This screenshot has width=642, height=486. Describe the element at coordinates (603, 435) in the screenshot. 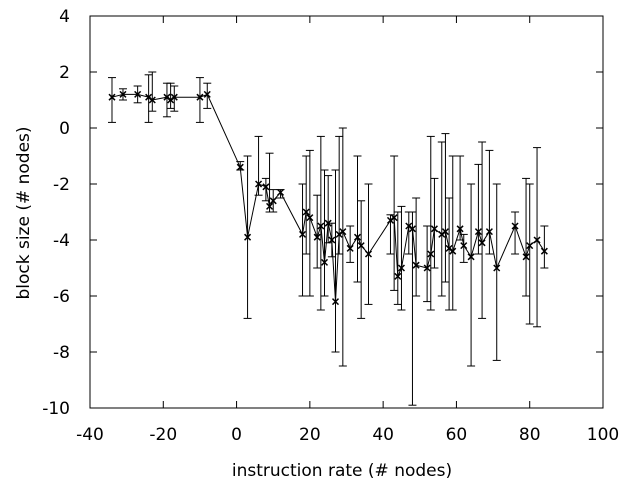

I see `x-tick-label: 100` at that location.